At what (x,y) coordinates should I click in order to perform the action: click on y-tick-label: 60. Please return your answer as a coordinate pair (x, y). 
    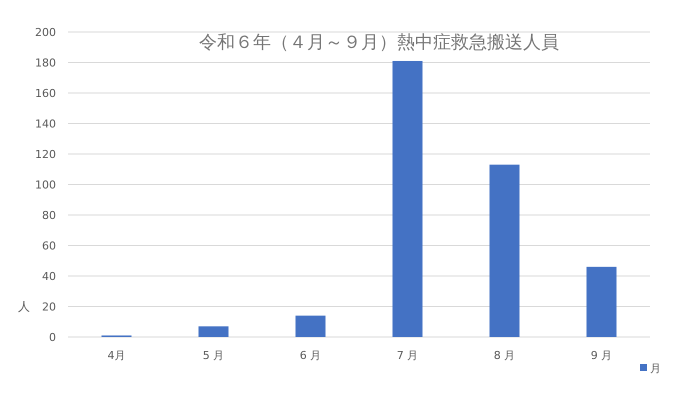
    Looking at the image, I should click on (49, 246).